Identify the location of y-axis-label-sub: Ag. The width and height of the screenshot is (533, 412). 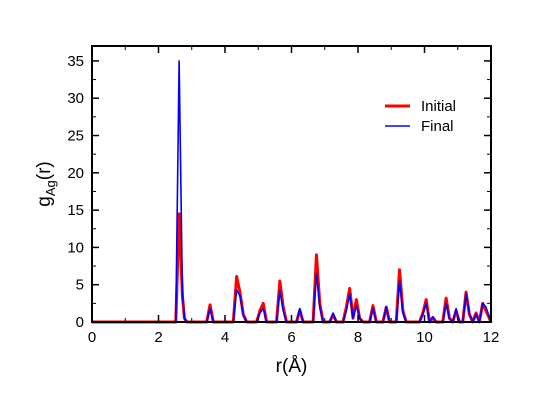
(50, 188).